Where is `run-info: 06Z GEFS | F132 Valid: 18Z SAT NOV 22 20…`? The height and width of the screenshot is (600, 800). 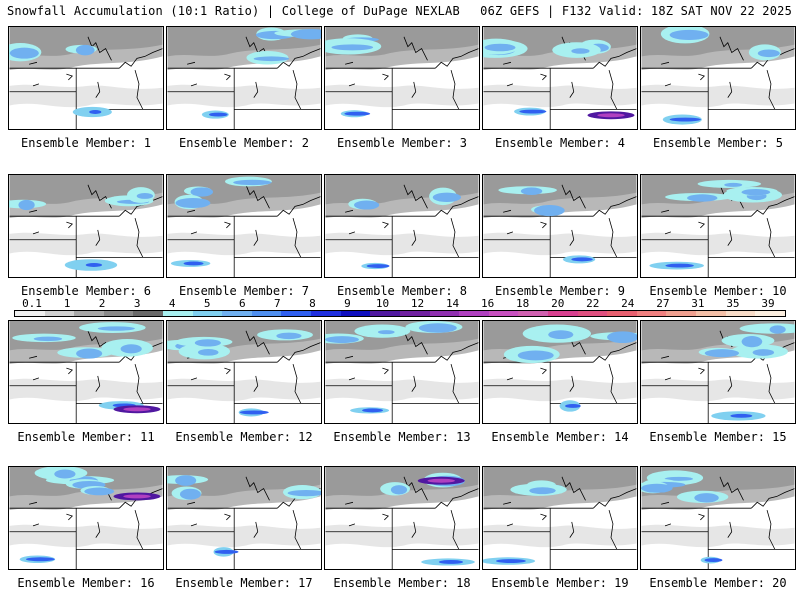 run-info: 06Z GEFS | F132 Valid: 18Z SAT NOV 22 20… is located at coordinates (636, 11).